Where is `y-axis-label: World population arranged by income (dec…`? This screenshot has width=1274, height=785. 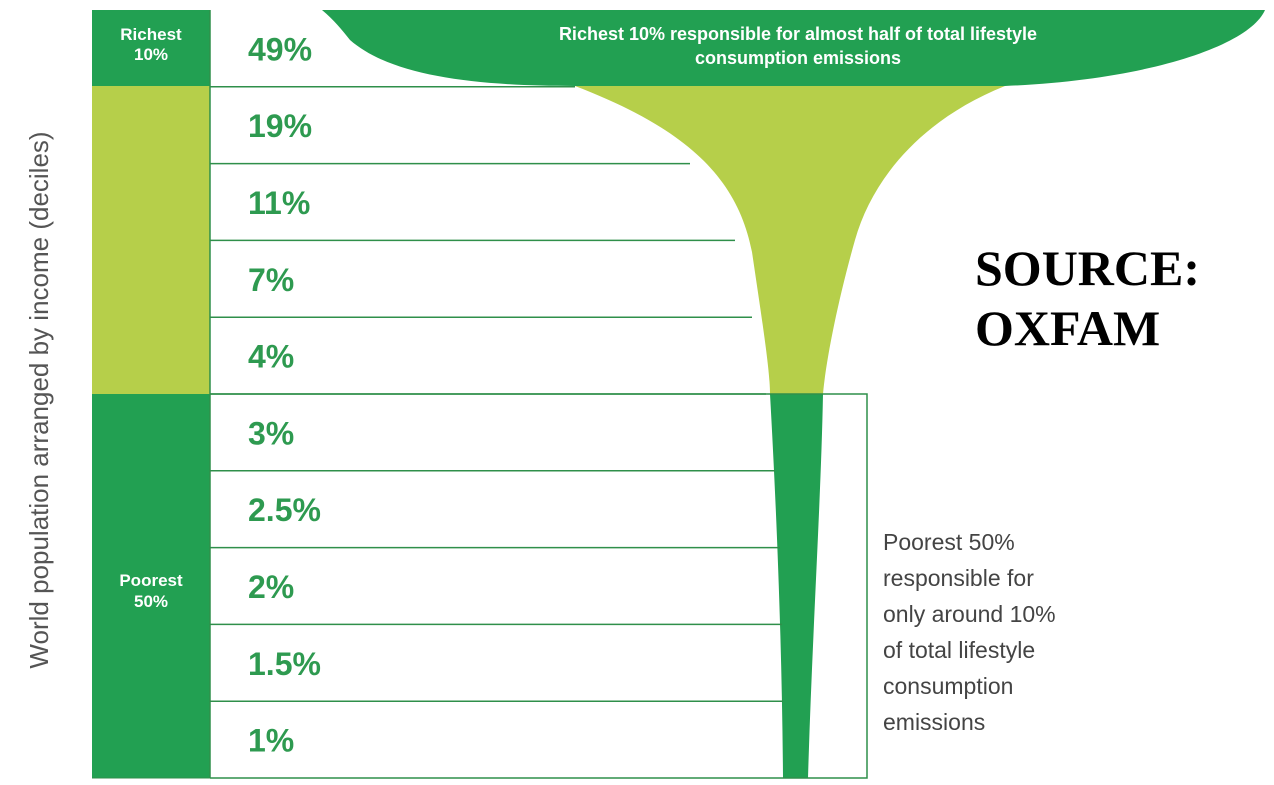 y-axis-label: World population arranged by income (dec… is located at coordinates (39, 399).